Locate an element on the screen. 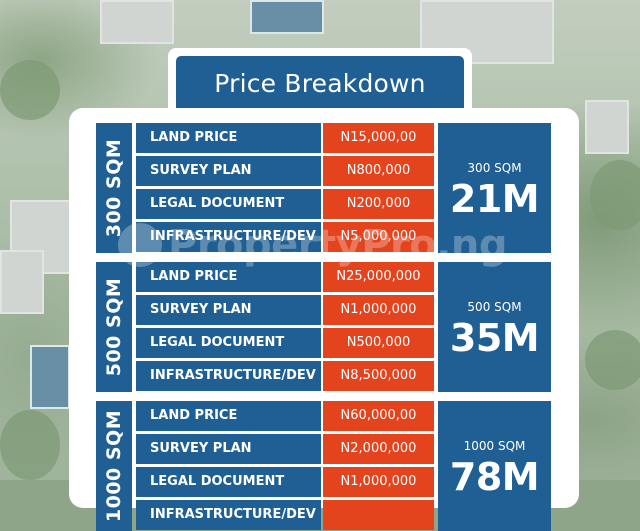  total-label: 300 SQM is located at coordinates (494, 168).